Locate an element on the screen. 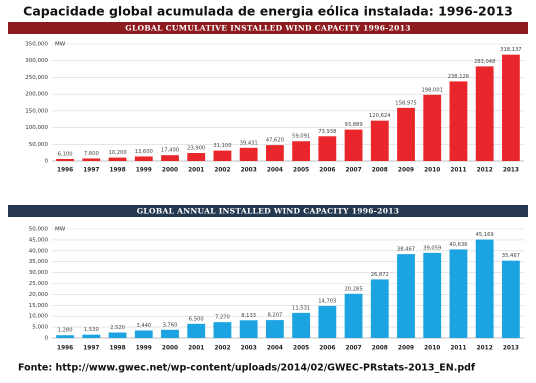 This screenshot has width=536, height=383. value-label: 6,500 is located at coordinates (196, 319).